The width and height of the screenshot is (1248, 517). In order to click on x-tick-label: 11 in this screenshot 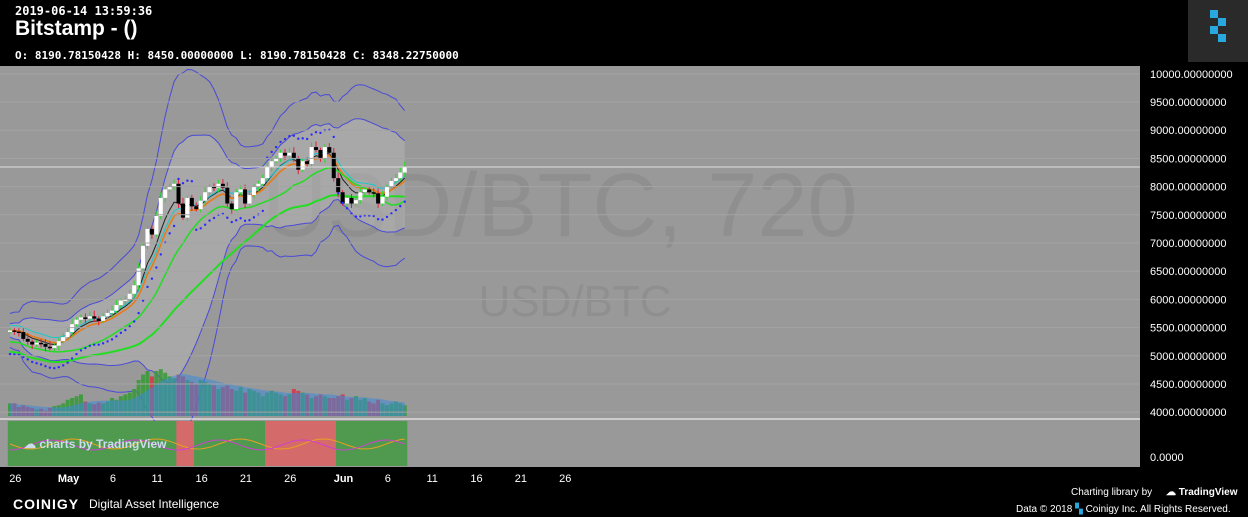, I will do `click(432, 479)`.